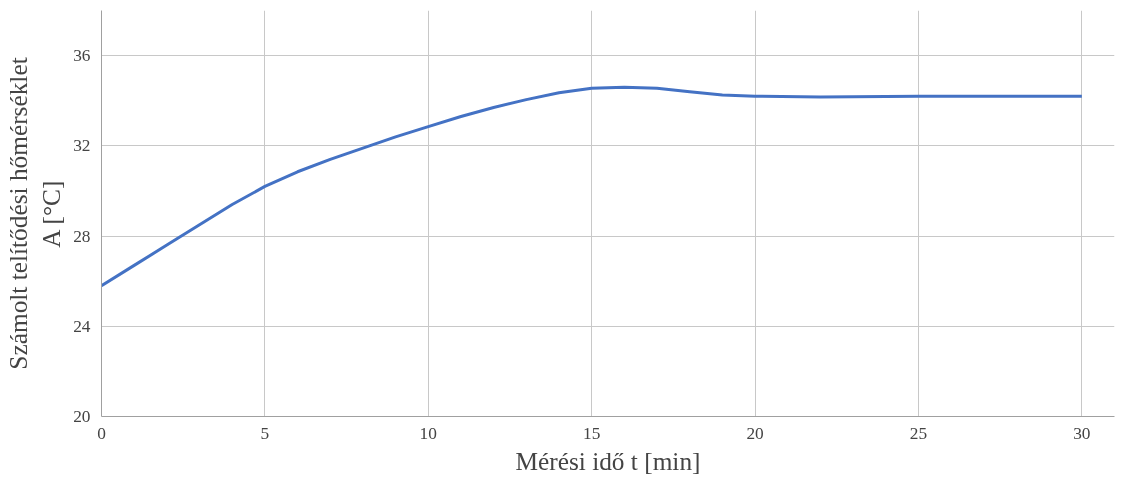 The height and width of the screenshot is (477, 1139). What do you see at coordinates (428, 433) in the screenshot?
I see `x-tick-label: 10` at bounding box center [428, 433].